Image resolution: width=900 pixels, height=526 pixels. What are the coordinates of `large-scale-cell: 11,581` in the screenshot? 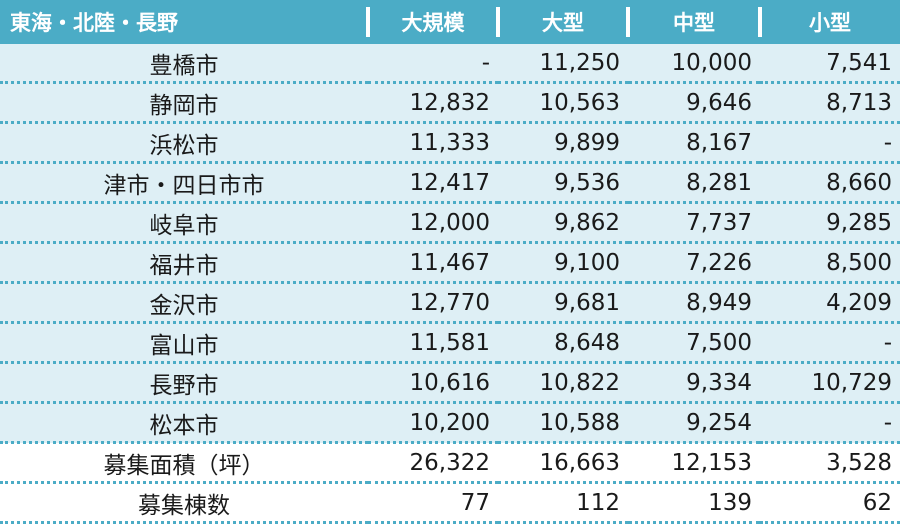 It's located at (433, 343).